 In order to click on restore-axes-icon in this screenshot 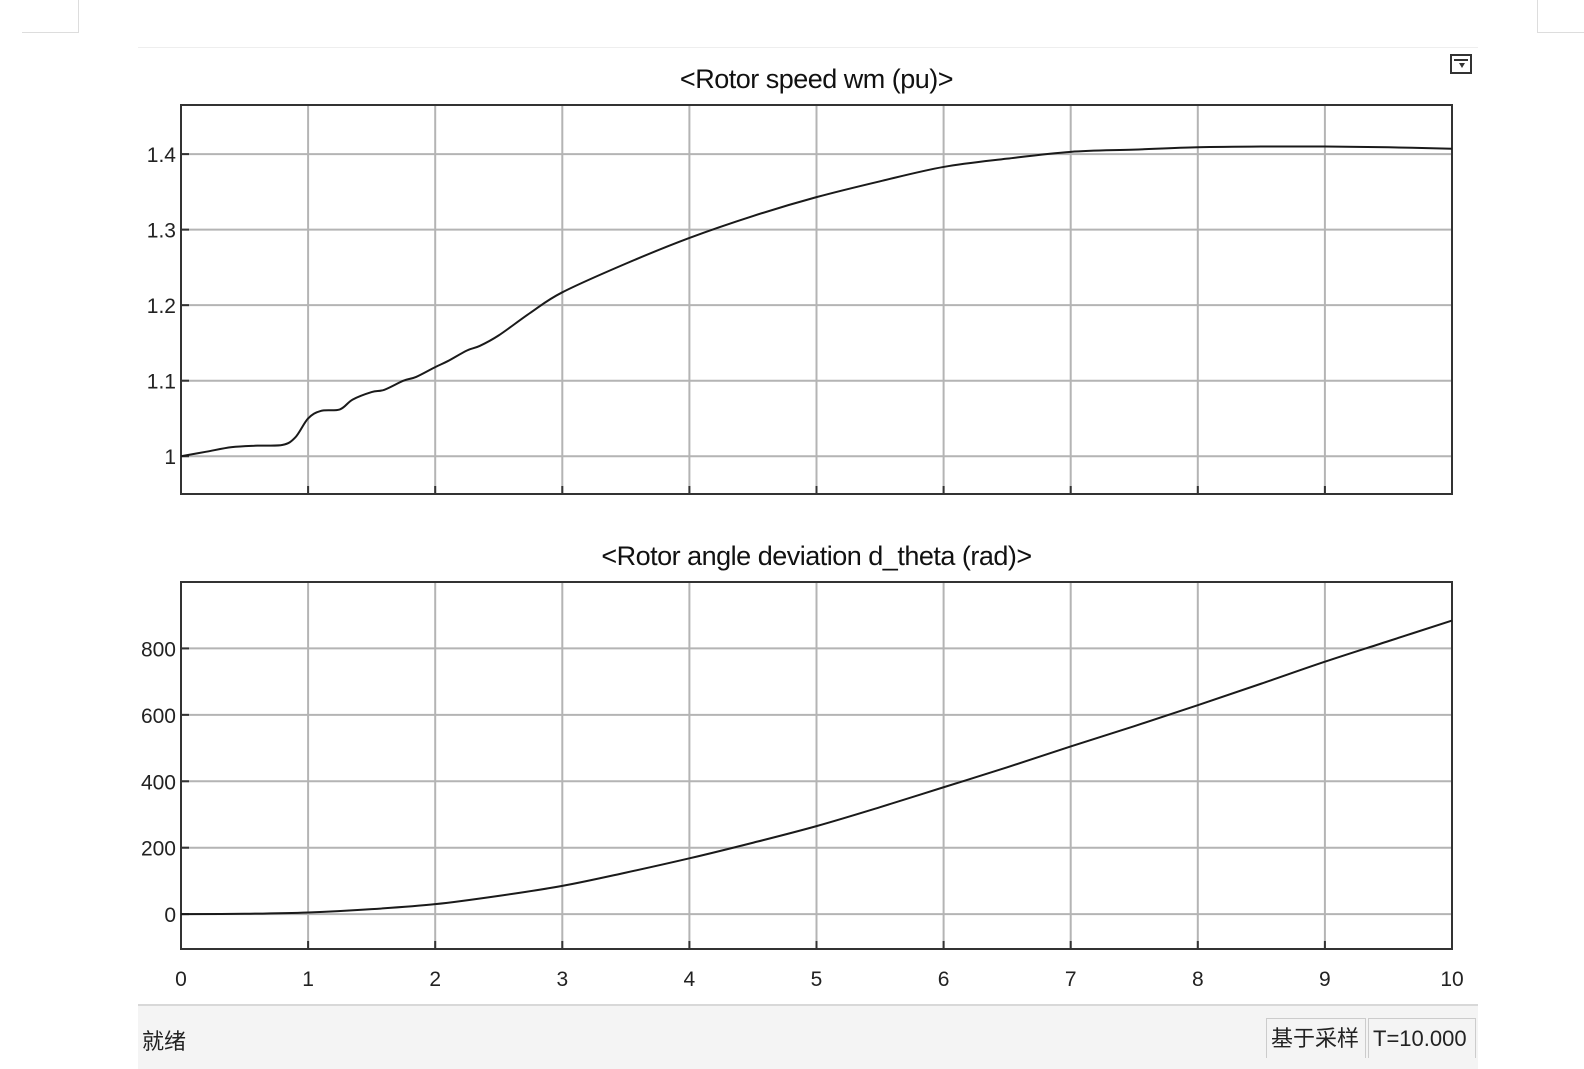, I will do `click(1461, 64)`.